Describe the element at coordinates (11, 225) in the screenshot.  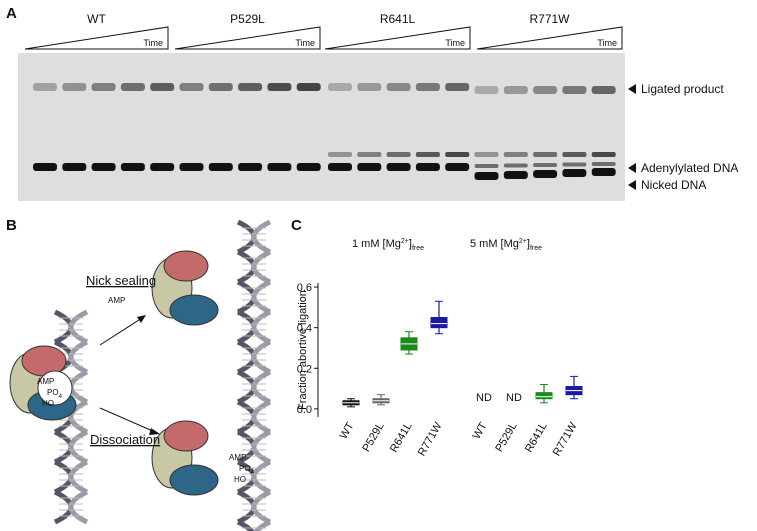
I see `panel-letter: B` at that location.